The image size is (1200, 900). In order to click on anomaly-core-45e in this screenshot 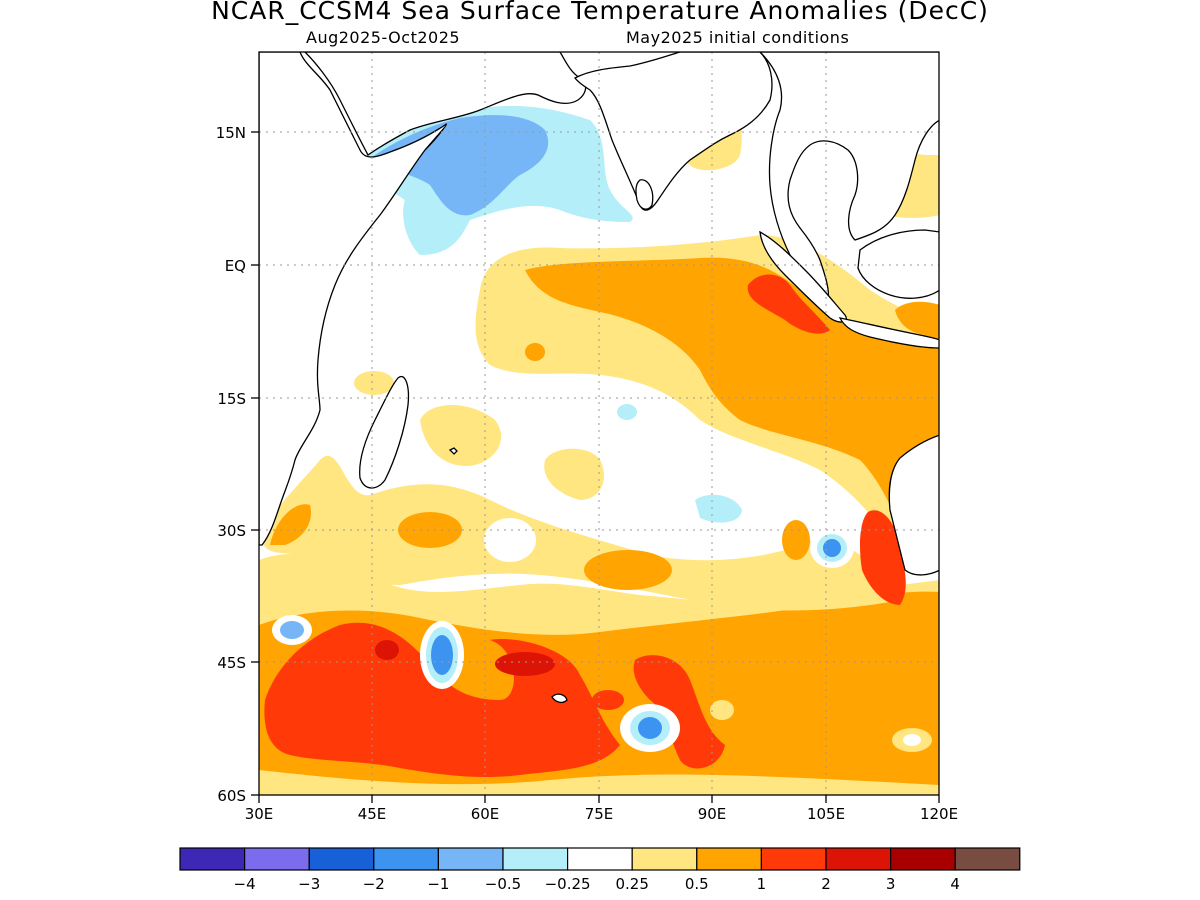, I will do `click(387, 650)`.